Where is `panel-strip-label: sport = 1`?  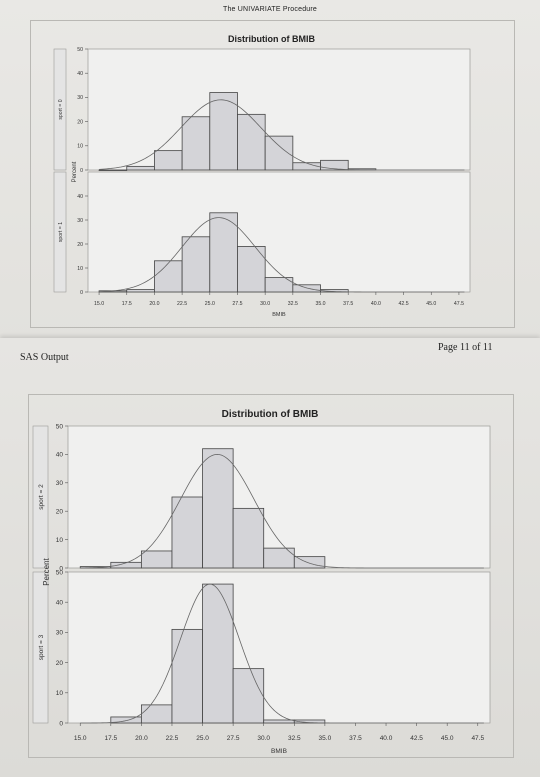 panel-strip-label: sport = 1 is located at coordinates (61, 232).